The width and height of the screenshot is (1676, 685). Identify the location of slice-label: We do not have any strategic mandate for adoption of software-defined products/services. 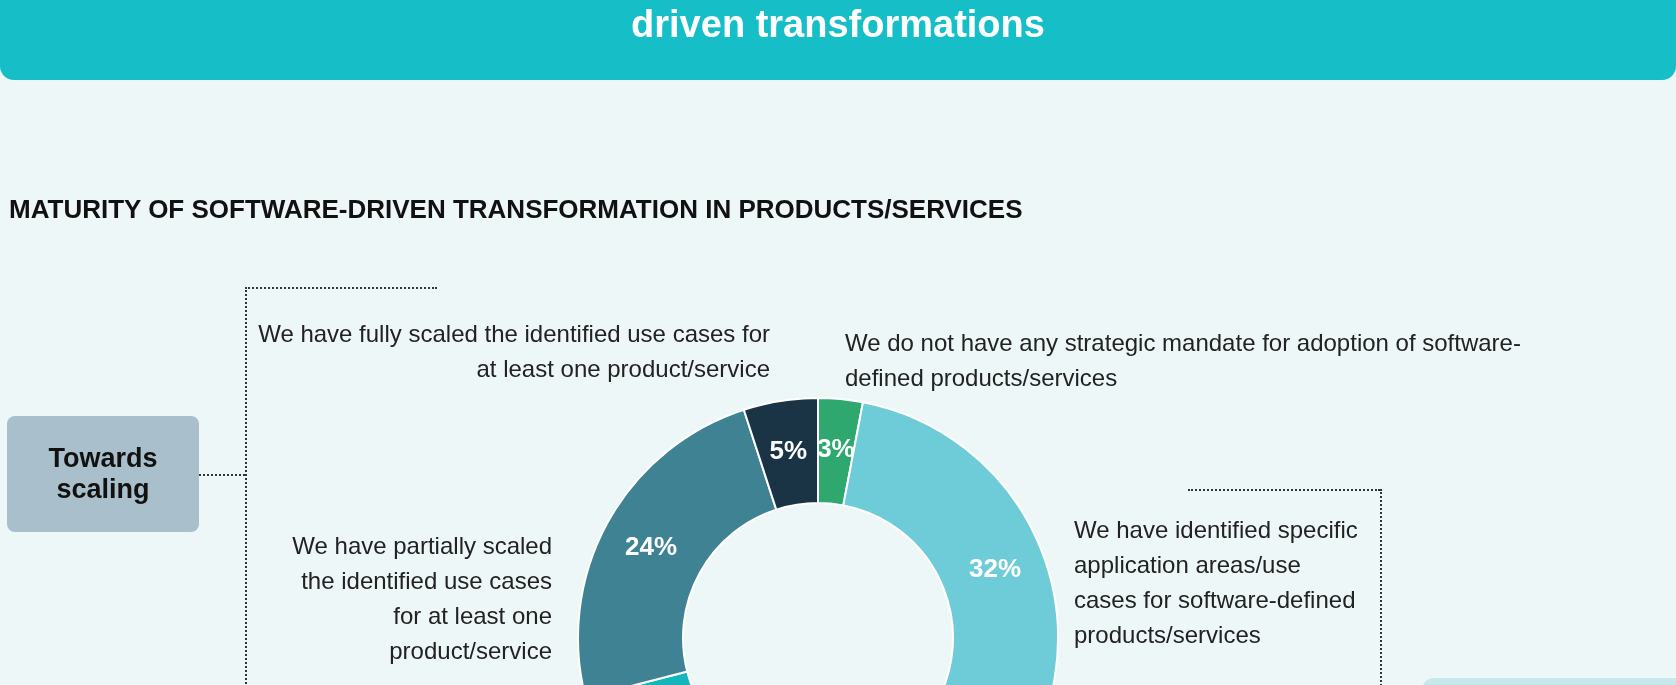
(1183, 360).